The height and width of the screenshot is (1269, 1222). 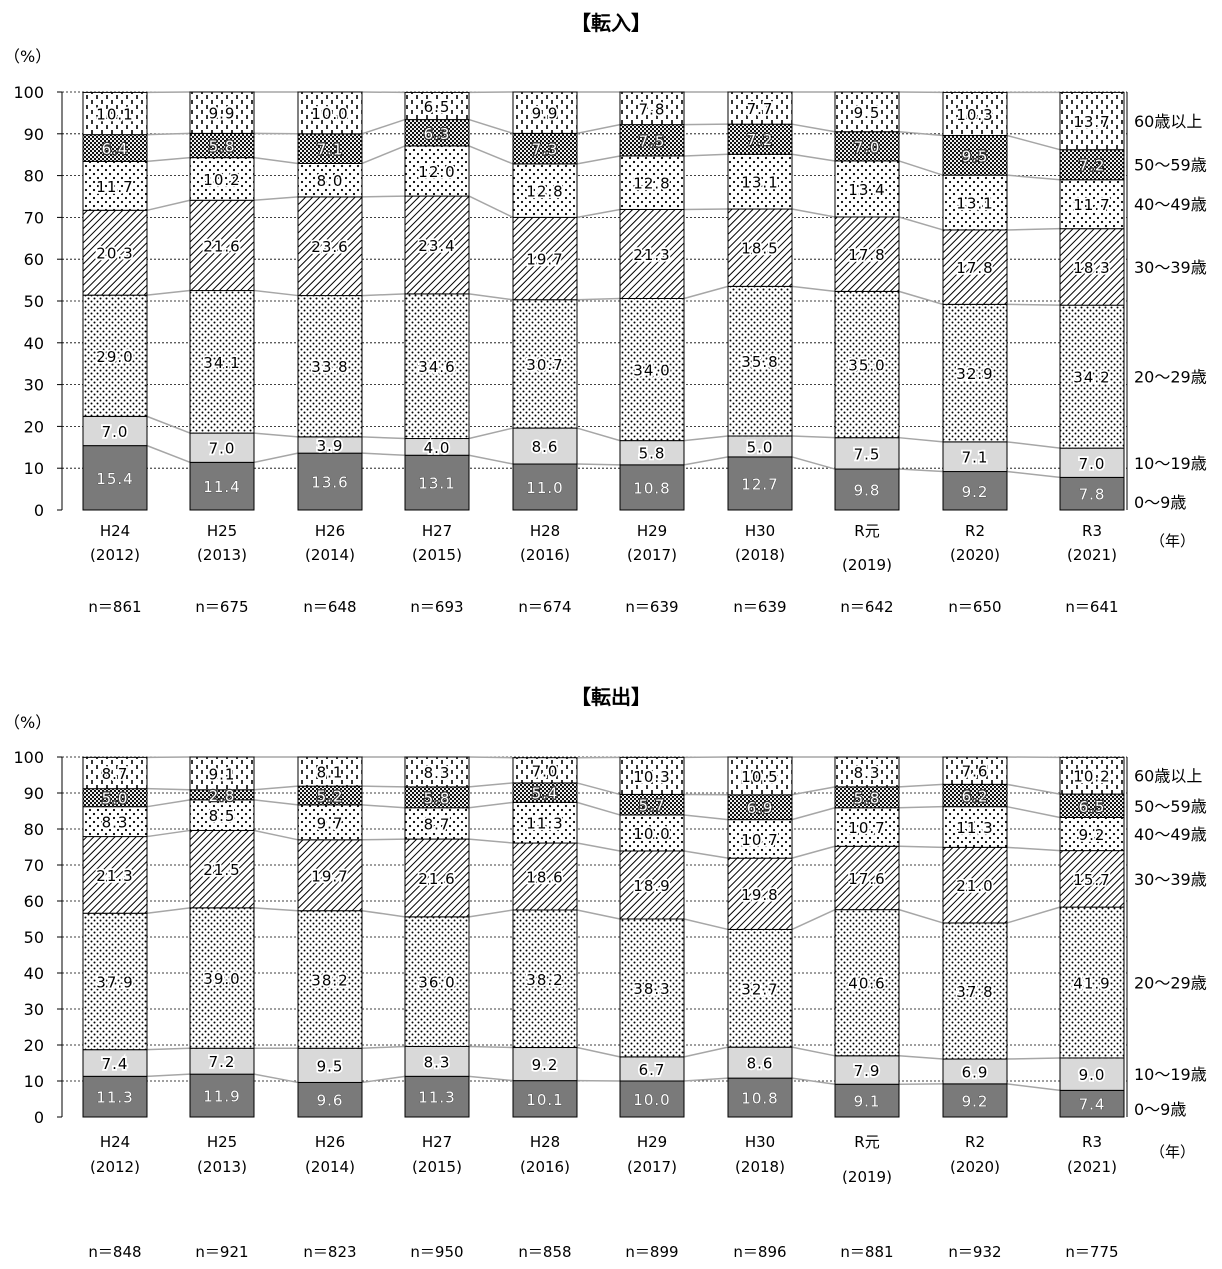 What do you see at coordinates (115, 1167) in the screenshot?
I see `x-tick-sublabel-1: (2012)` at bounding box center [115, 1167].